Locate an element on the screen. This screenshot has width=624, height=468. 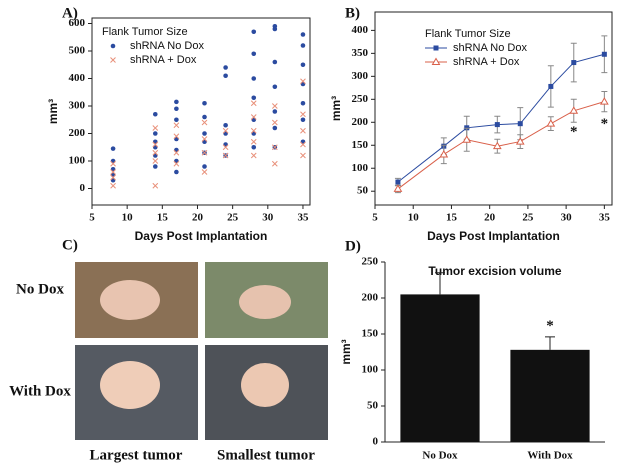
panel-label: C) is located at coordinates (70, 245).